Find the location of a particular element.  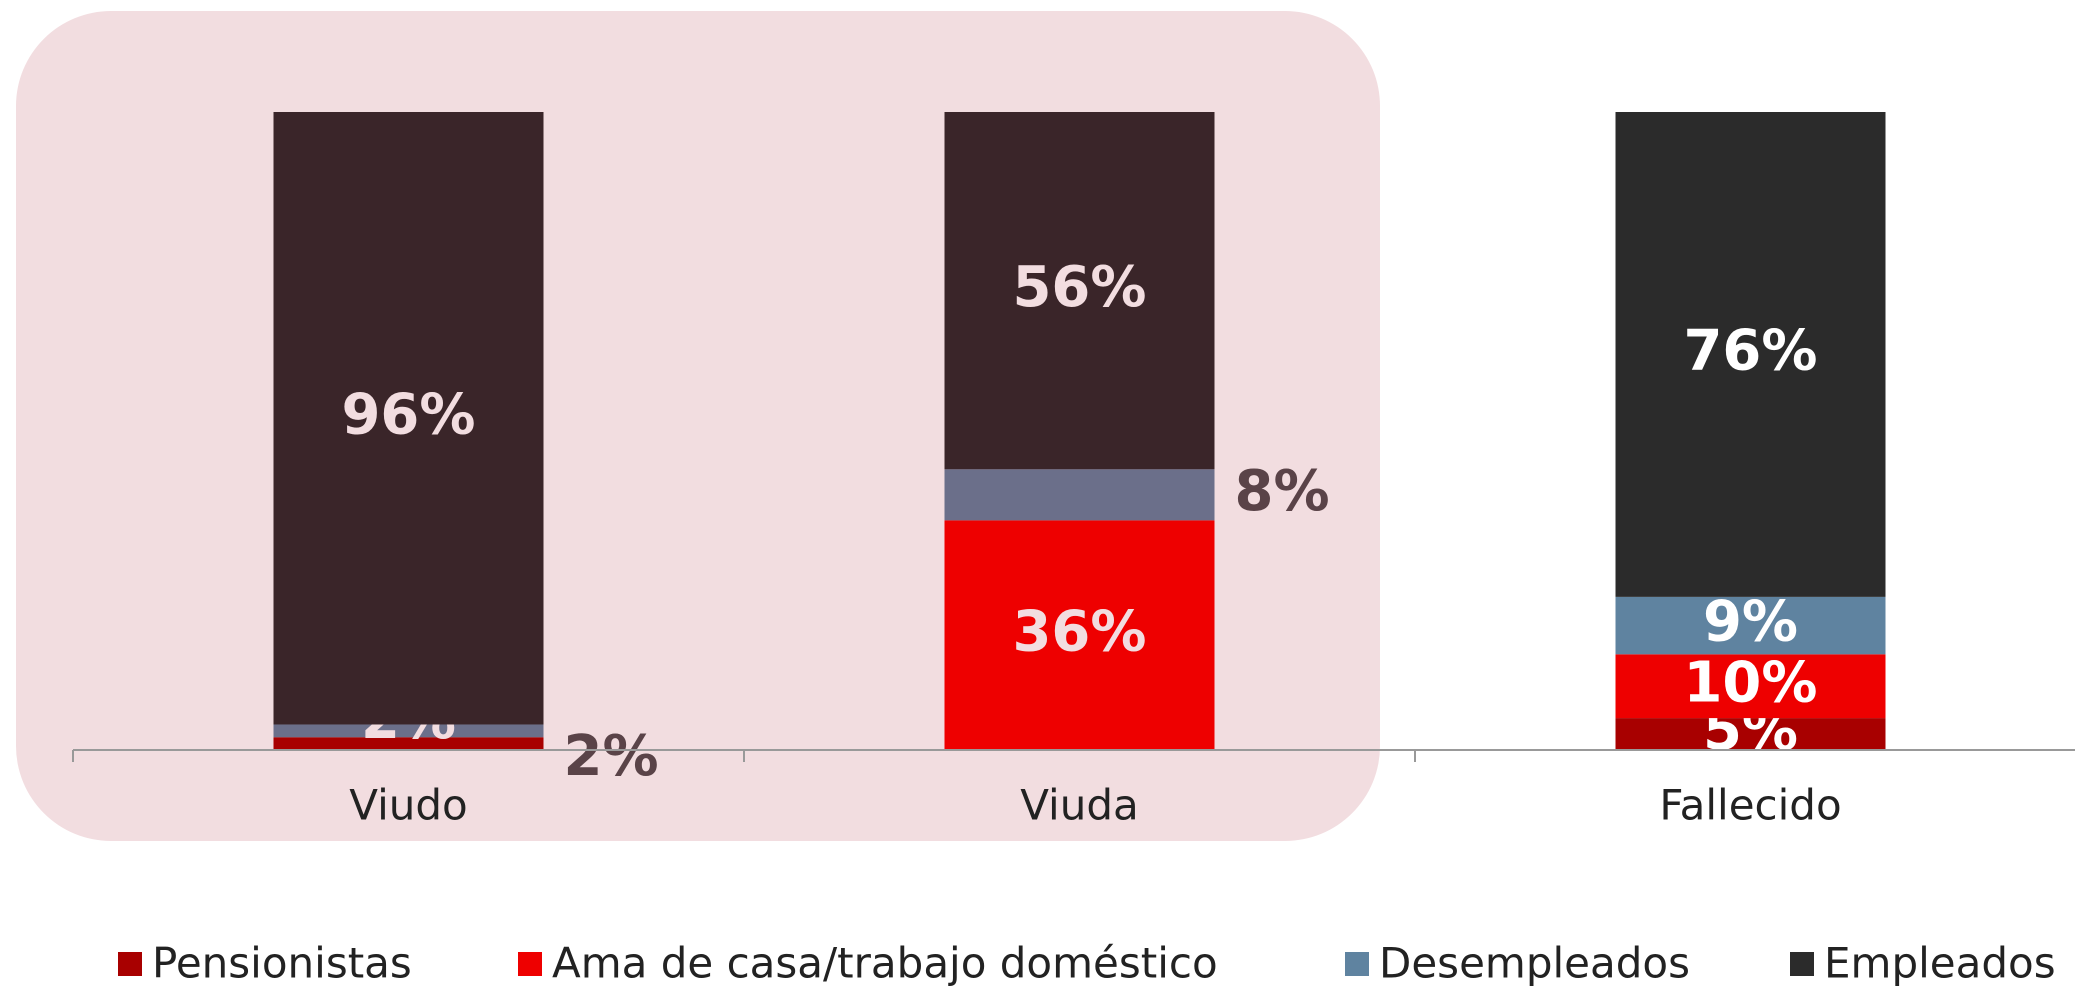

value-label: 2% is located at coordinates (611, 756).